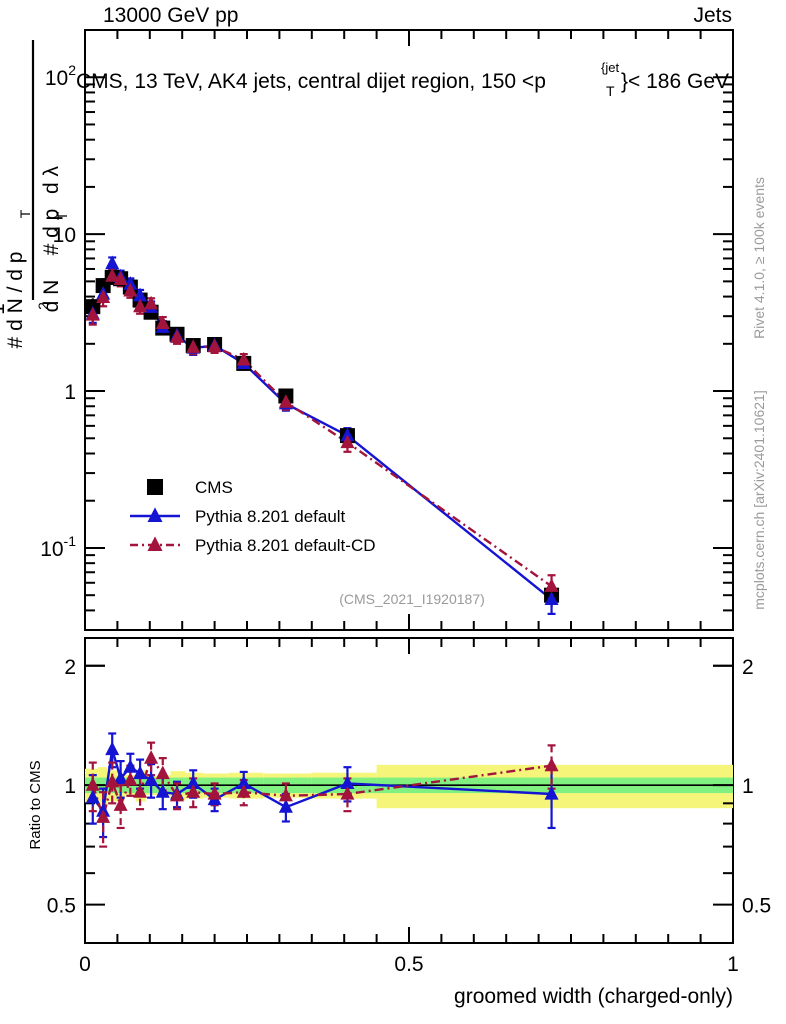 This screenshot has width=786, height=1024. What do you see at coordinates (64, 235) in the screenshot?
I see `y-tick-label: 10` at bounding box center [64, 235].